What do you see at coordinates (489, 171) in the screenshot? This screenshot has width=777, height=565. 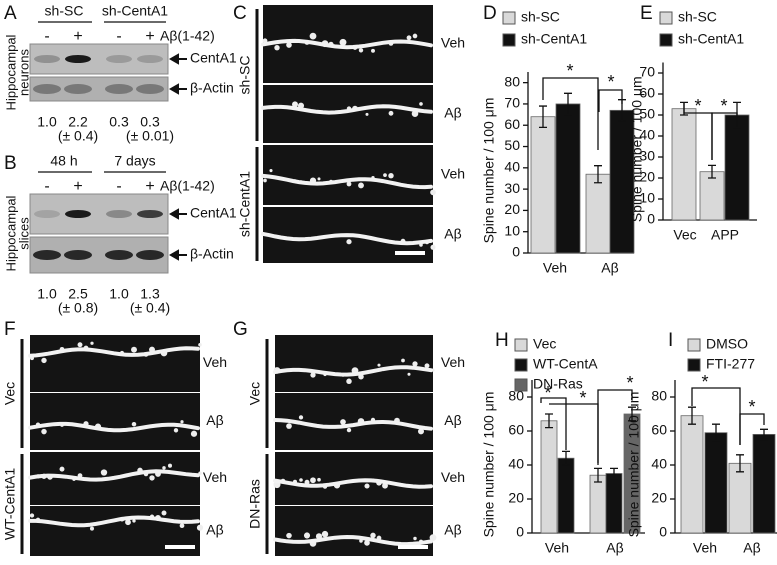 I see `y-axis-label: Spine number / 100 μm` at bounding box center [489, 171].